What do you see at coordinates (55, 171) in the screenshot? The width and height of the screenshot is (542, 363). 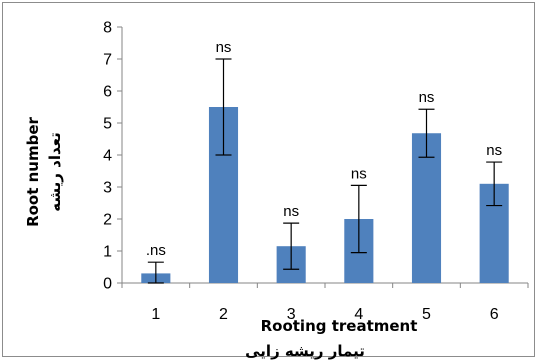 I see `y-axis-label-fa: تعداد ریشه` at bounding box center [55, 171].